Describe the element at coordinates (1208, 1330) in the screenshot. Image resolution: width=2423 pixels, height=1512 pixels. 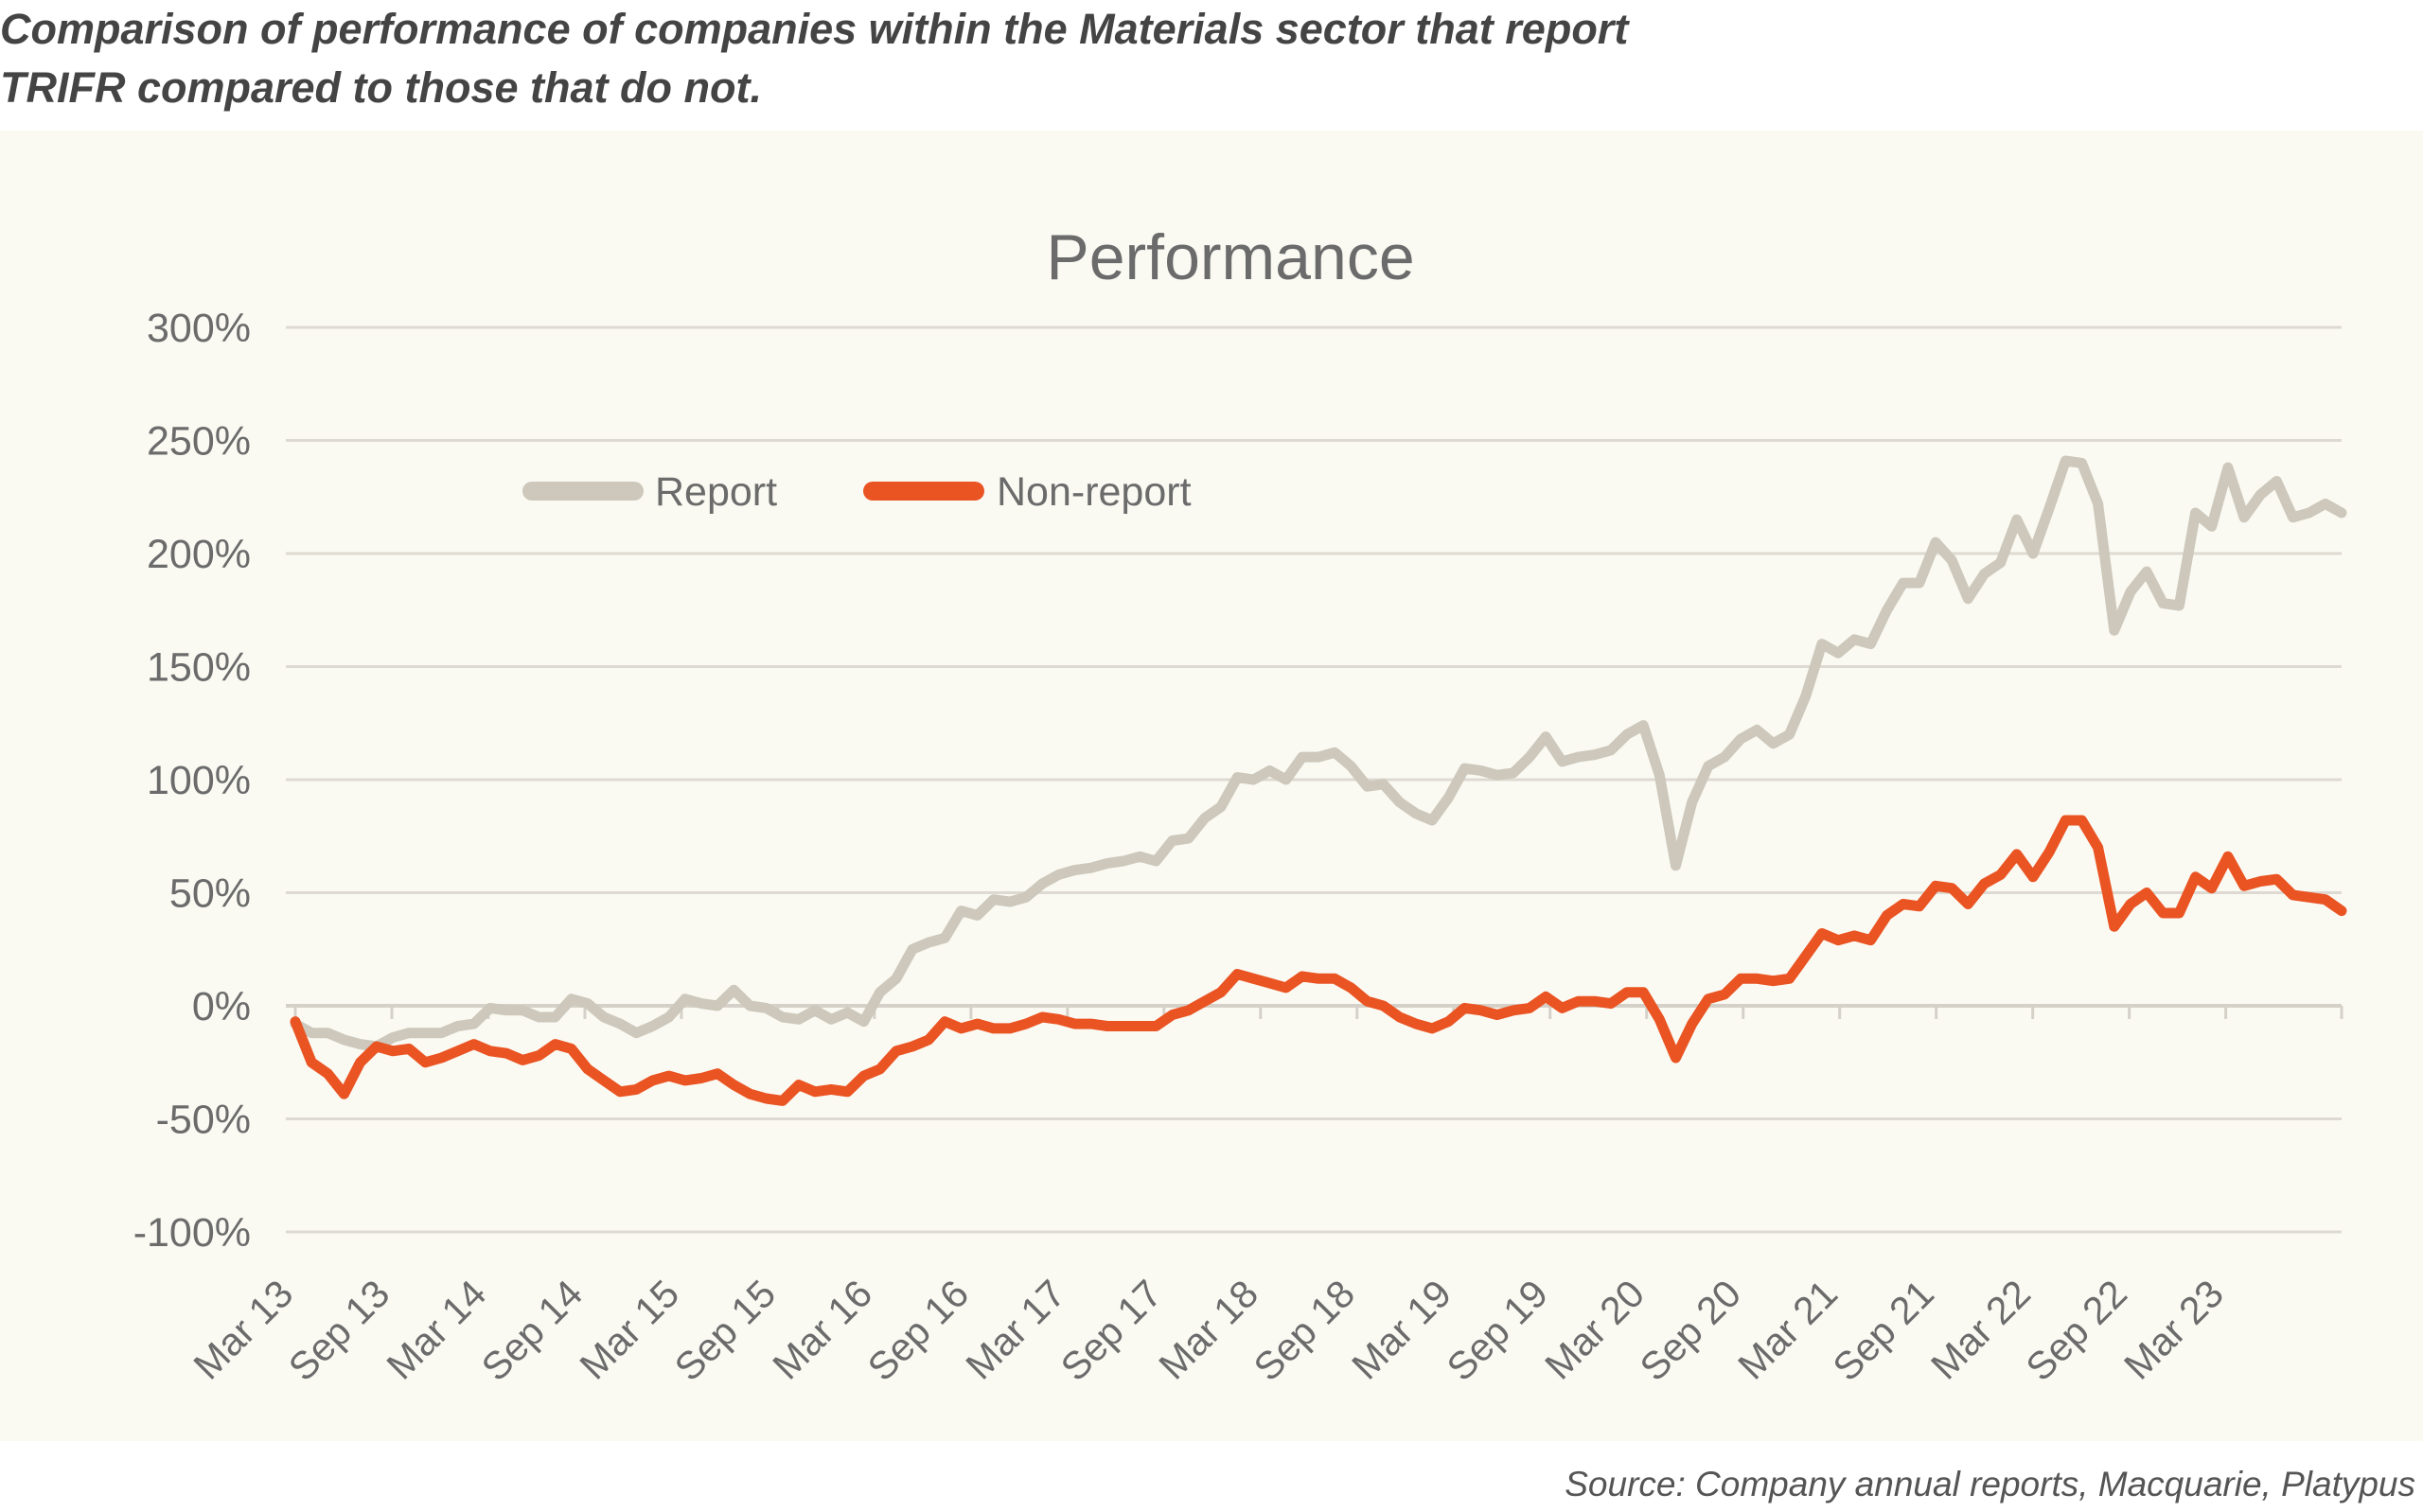
I see `x-tick-label: Mar 18` at that location.